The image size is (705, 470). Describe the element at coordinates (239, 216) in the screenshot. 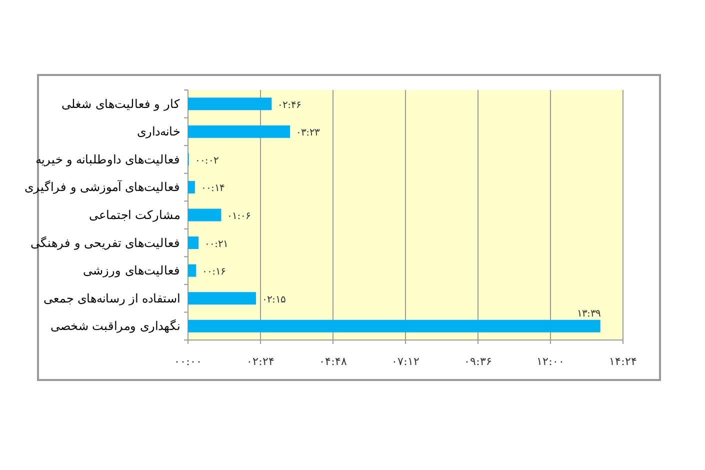

I see `data-label: ۰۱:۰۶` at that location.